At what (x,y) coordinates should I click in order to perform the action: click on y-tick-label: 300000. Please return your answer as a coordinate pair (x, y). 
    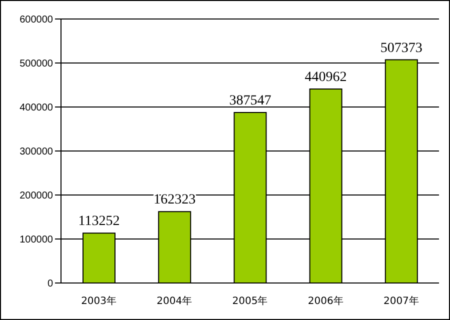
    Looking at the image, I should click on (37, 152).